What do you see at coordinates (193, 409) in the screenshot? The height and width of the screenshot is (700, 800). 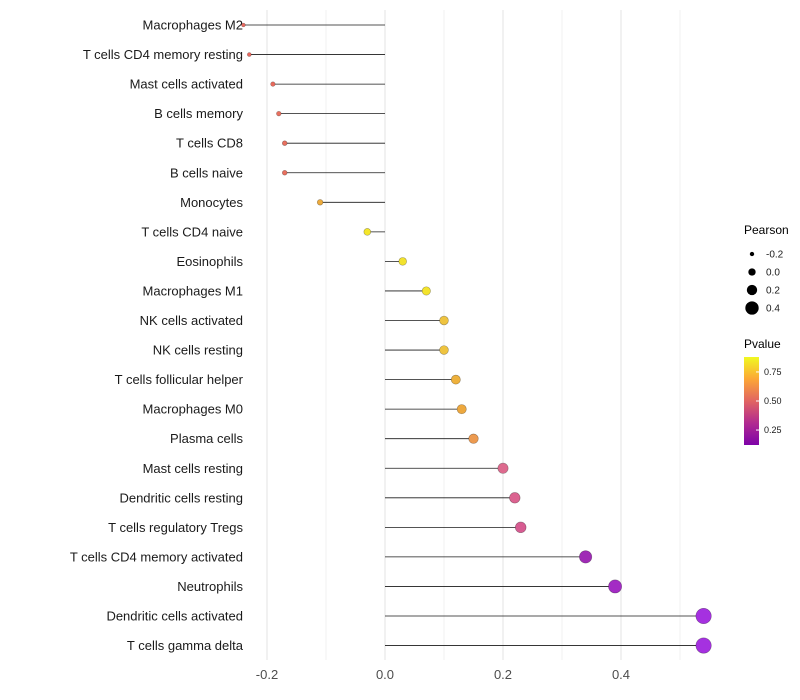 I see `y-axis-label: Macrophages M0` at bounding box center [193, 409].